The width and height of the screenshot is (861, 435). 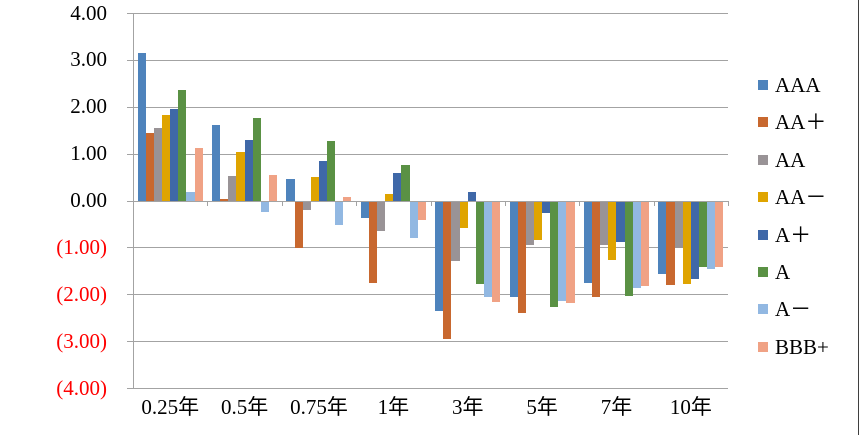 What do you see at coordinates (774, 272) in the screenshot?
I see `legend-item-A: A` at bounding box center [774, 272].